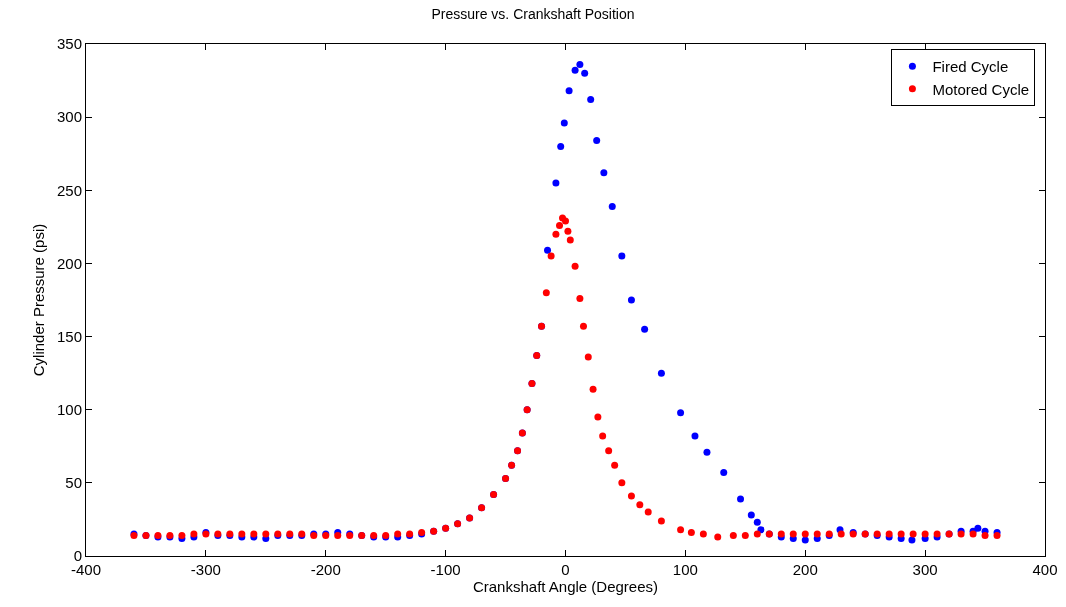  Describe the element at coordinates (325, 569) in the screenshot. I see `x-tick-label: -200` at that location.